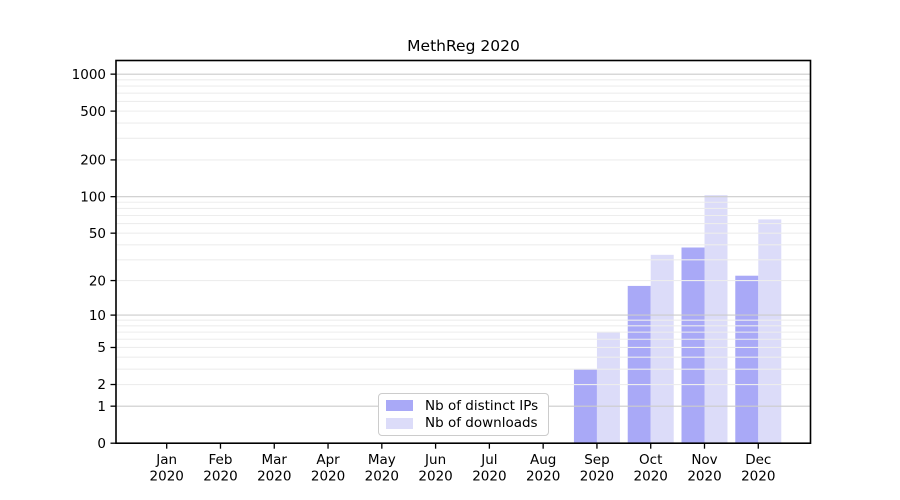 The height and width of the screenshot is (500, 900). What do you see at coordinates (543, 468) in the screenshot?
I see `x-tick-label-aug-2020: Aug 2020` at bounding box center [543, 468].